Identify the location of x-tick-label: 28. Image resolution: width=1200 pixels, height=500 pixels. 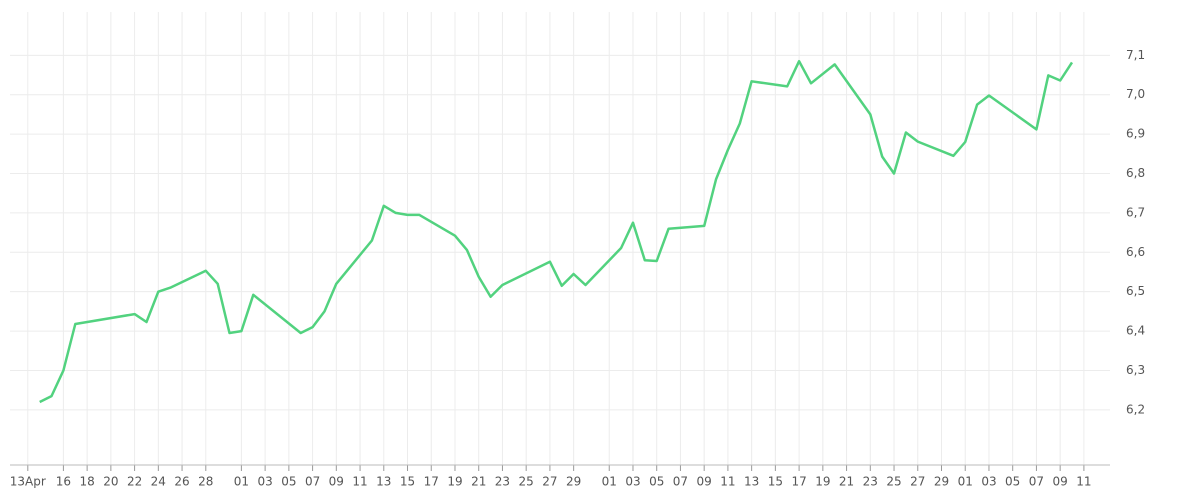
(205, 482).